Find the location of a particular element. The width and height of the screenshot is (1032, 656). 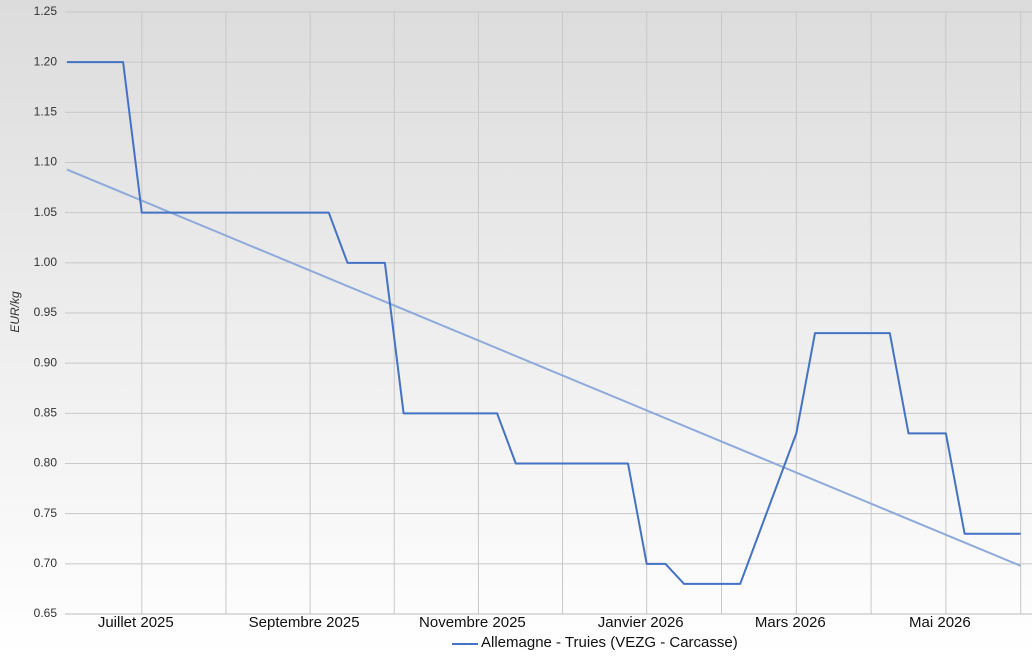

y-tick-label: 0.70 is located at coordinates (46, 563).